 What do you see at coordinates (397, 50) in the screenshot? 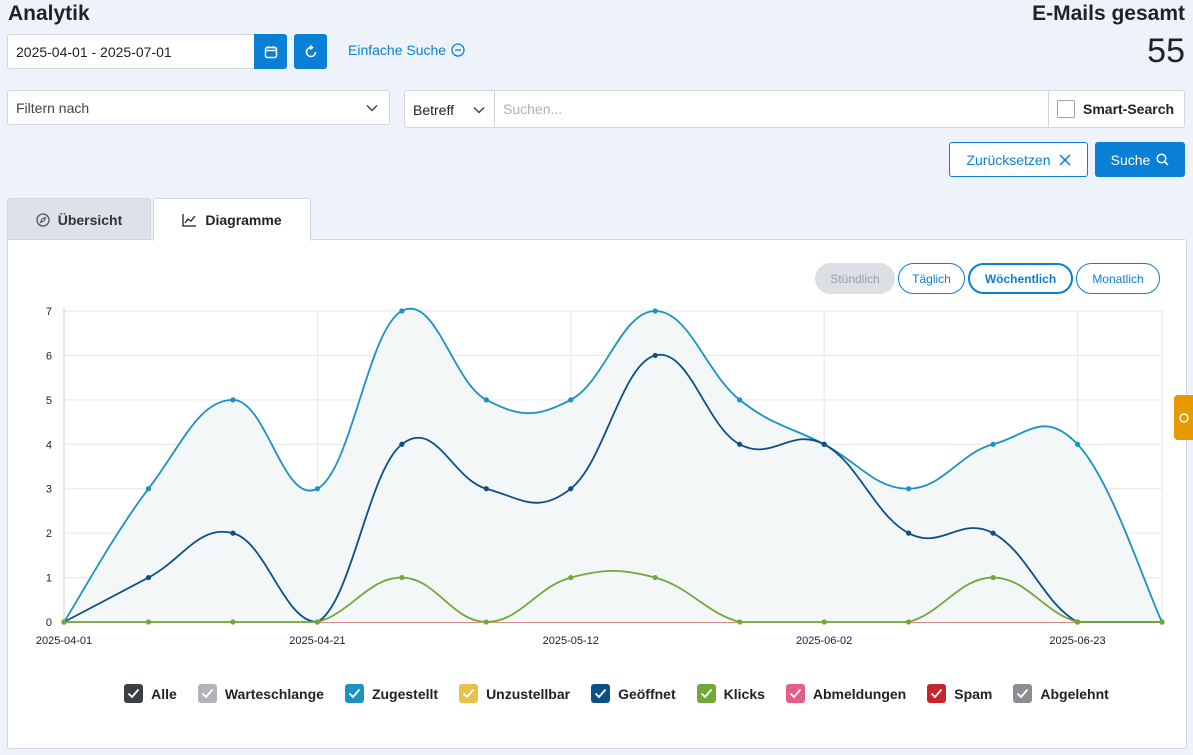
I see `simple-search-label: Einfache Suche` at bounding box center [397, 50].